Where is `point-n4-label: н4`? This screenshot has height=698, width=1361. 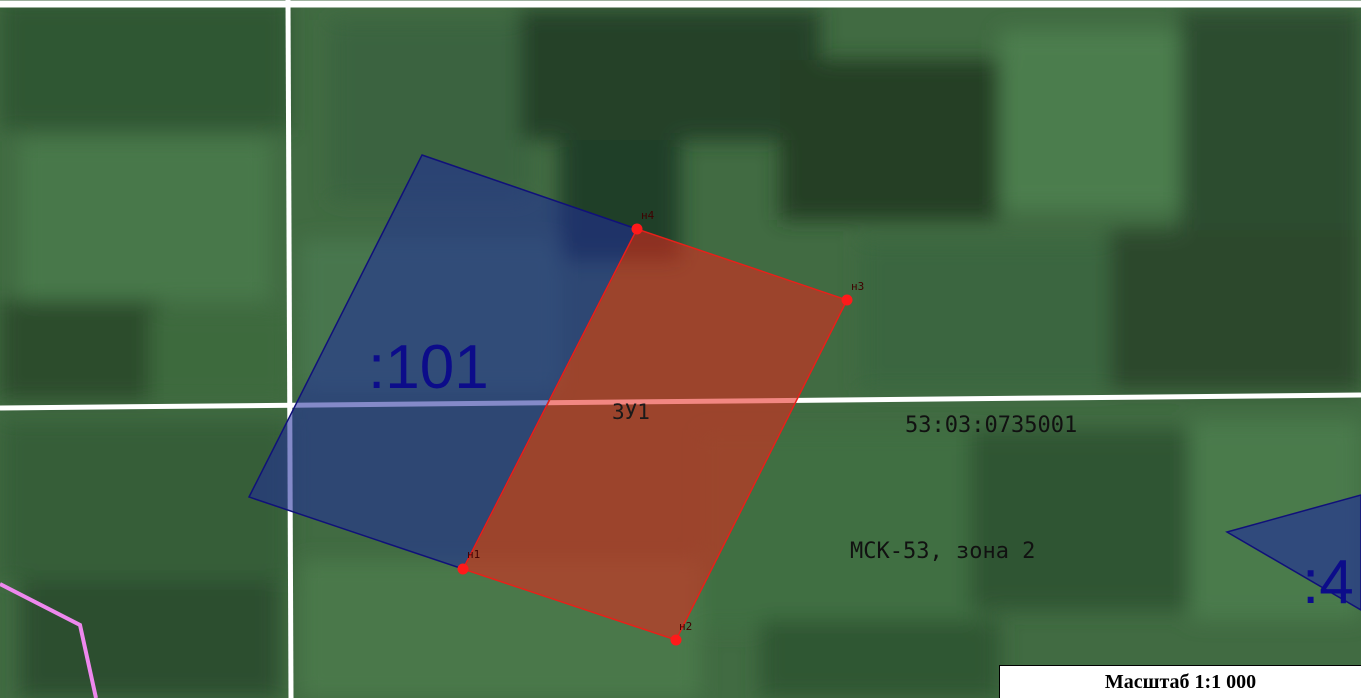
point-n4-label: н4 is located at coordinates (648, 215).